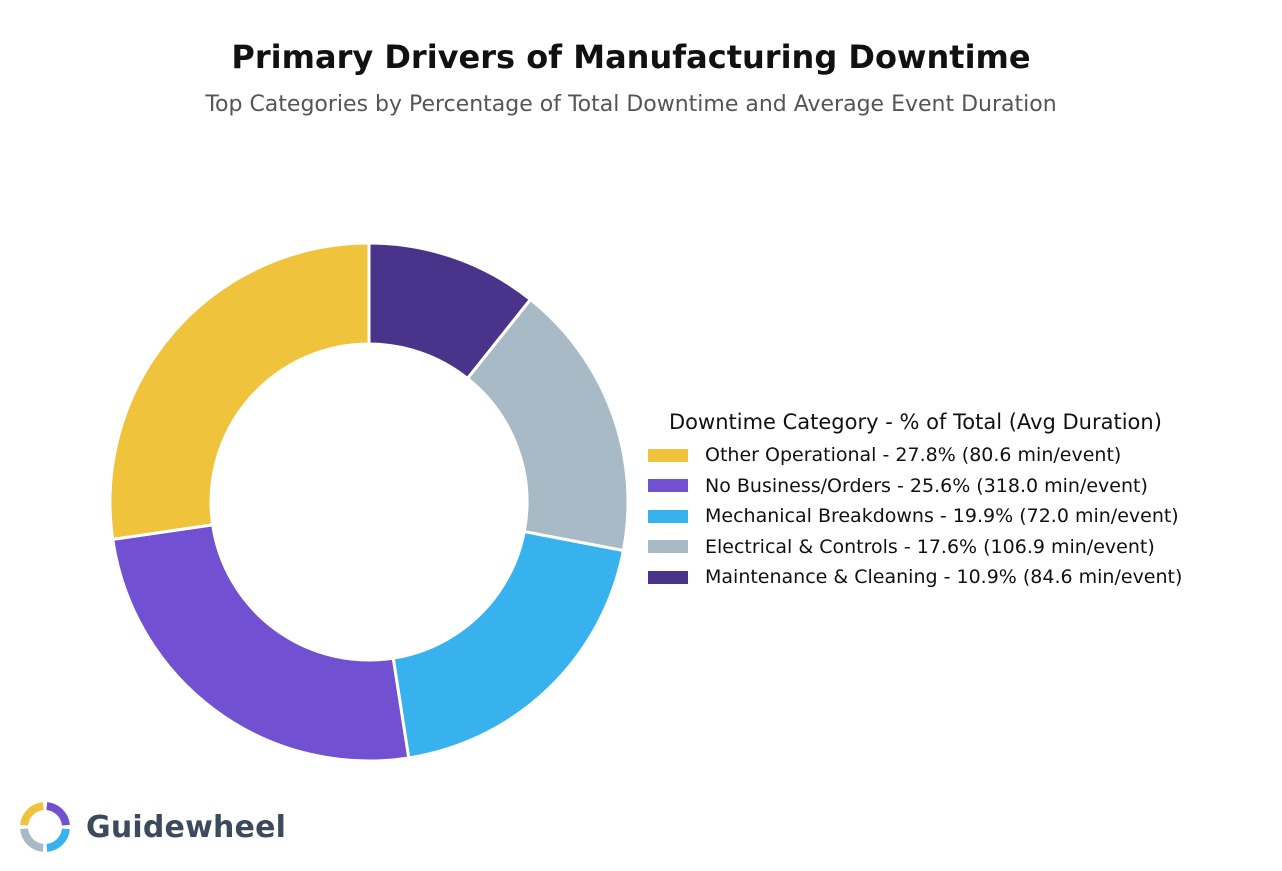 Image resolution: width=1282 pixels, height=871 pixels. What do you see at coordinates (450, 311) in the screenshot?
I see `donut-slice-maintenance-cleaning` at bounding box center [450, 311].